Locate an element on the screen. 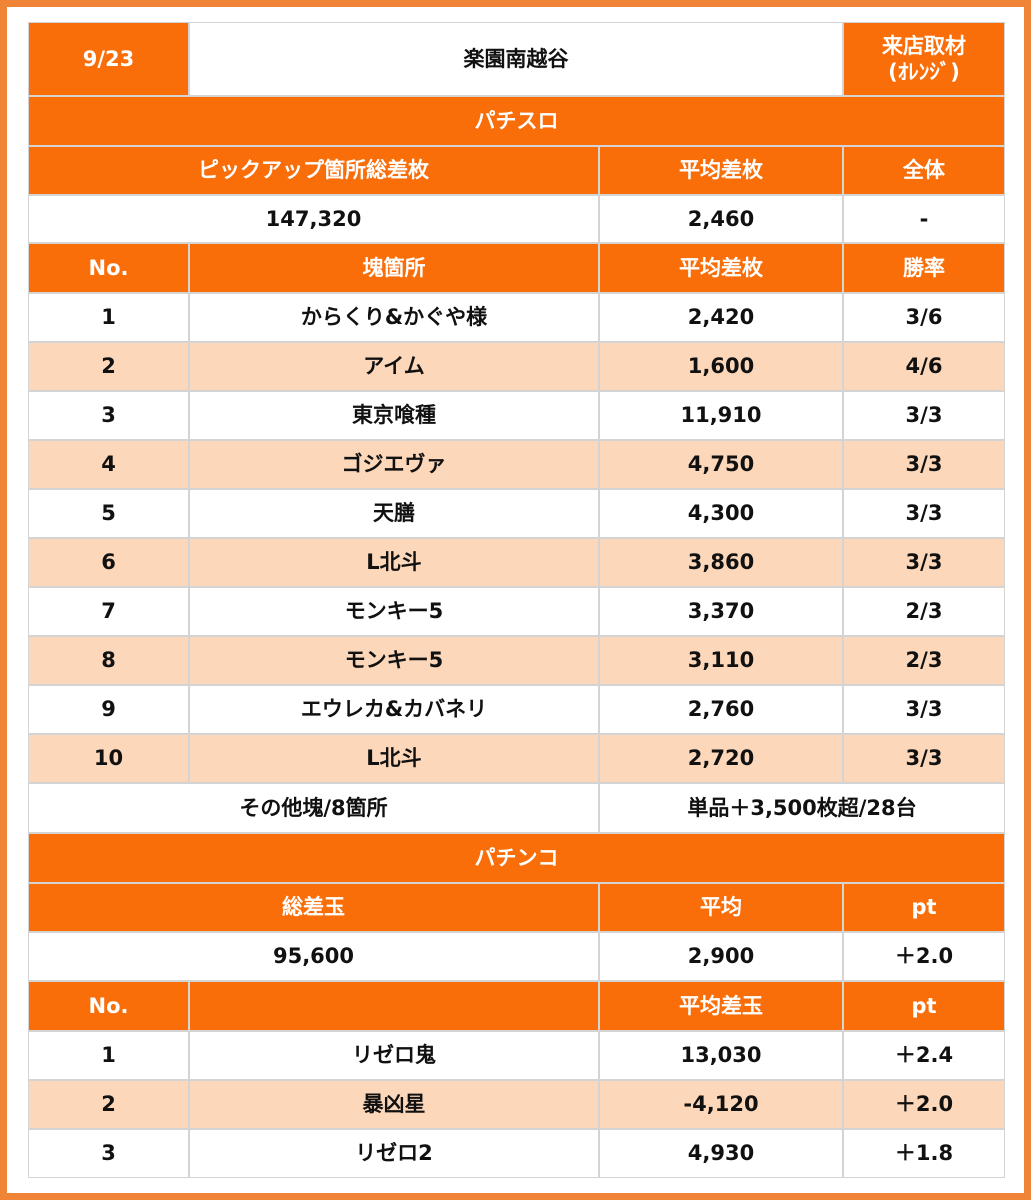 The height and width of the screenshot is (1200, 1031). row-cell: 3,860 is located at coordinates (721, 562).